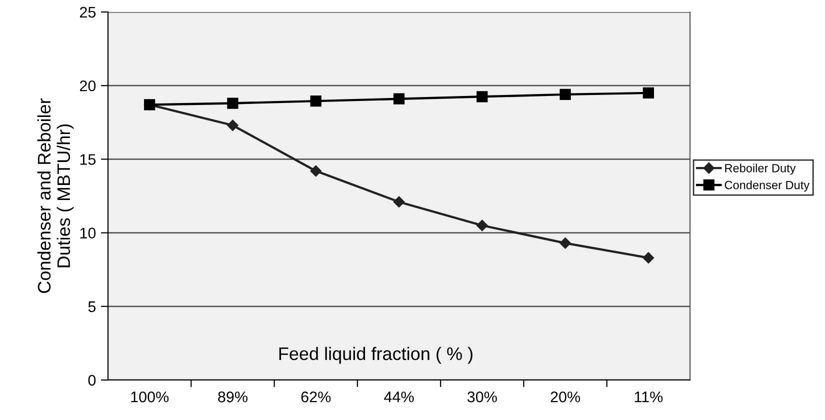 The height and width of the screenshot is (420, 825). I want to click on y-tick-label: 0, so click(92, 380).